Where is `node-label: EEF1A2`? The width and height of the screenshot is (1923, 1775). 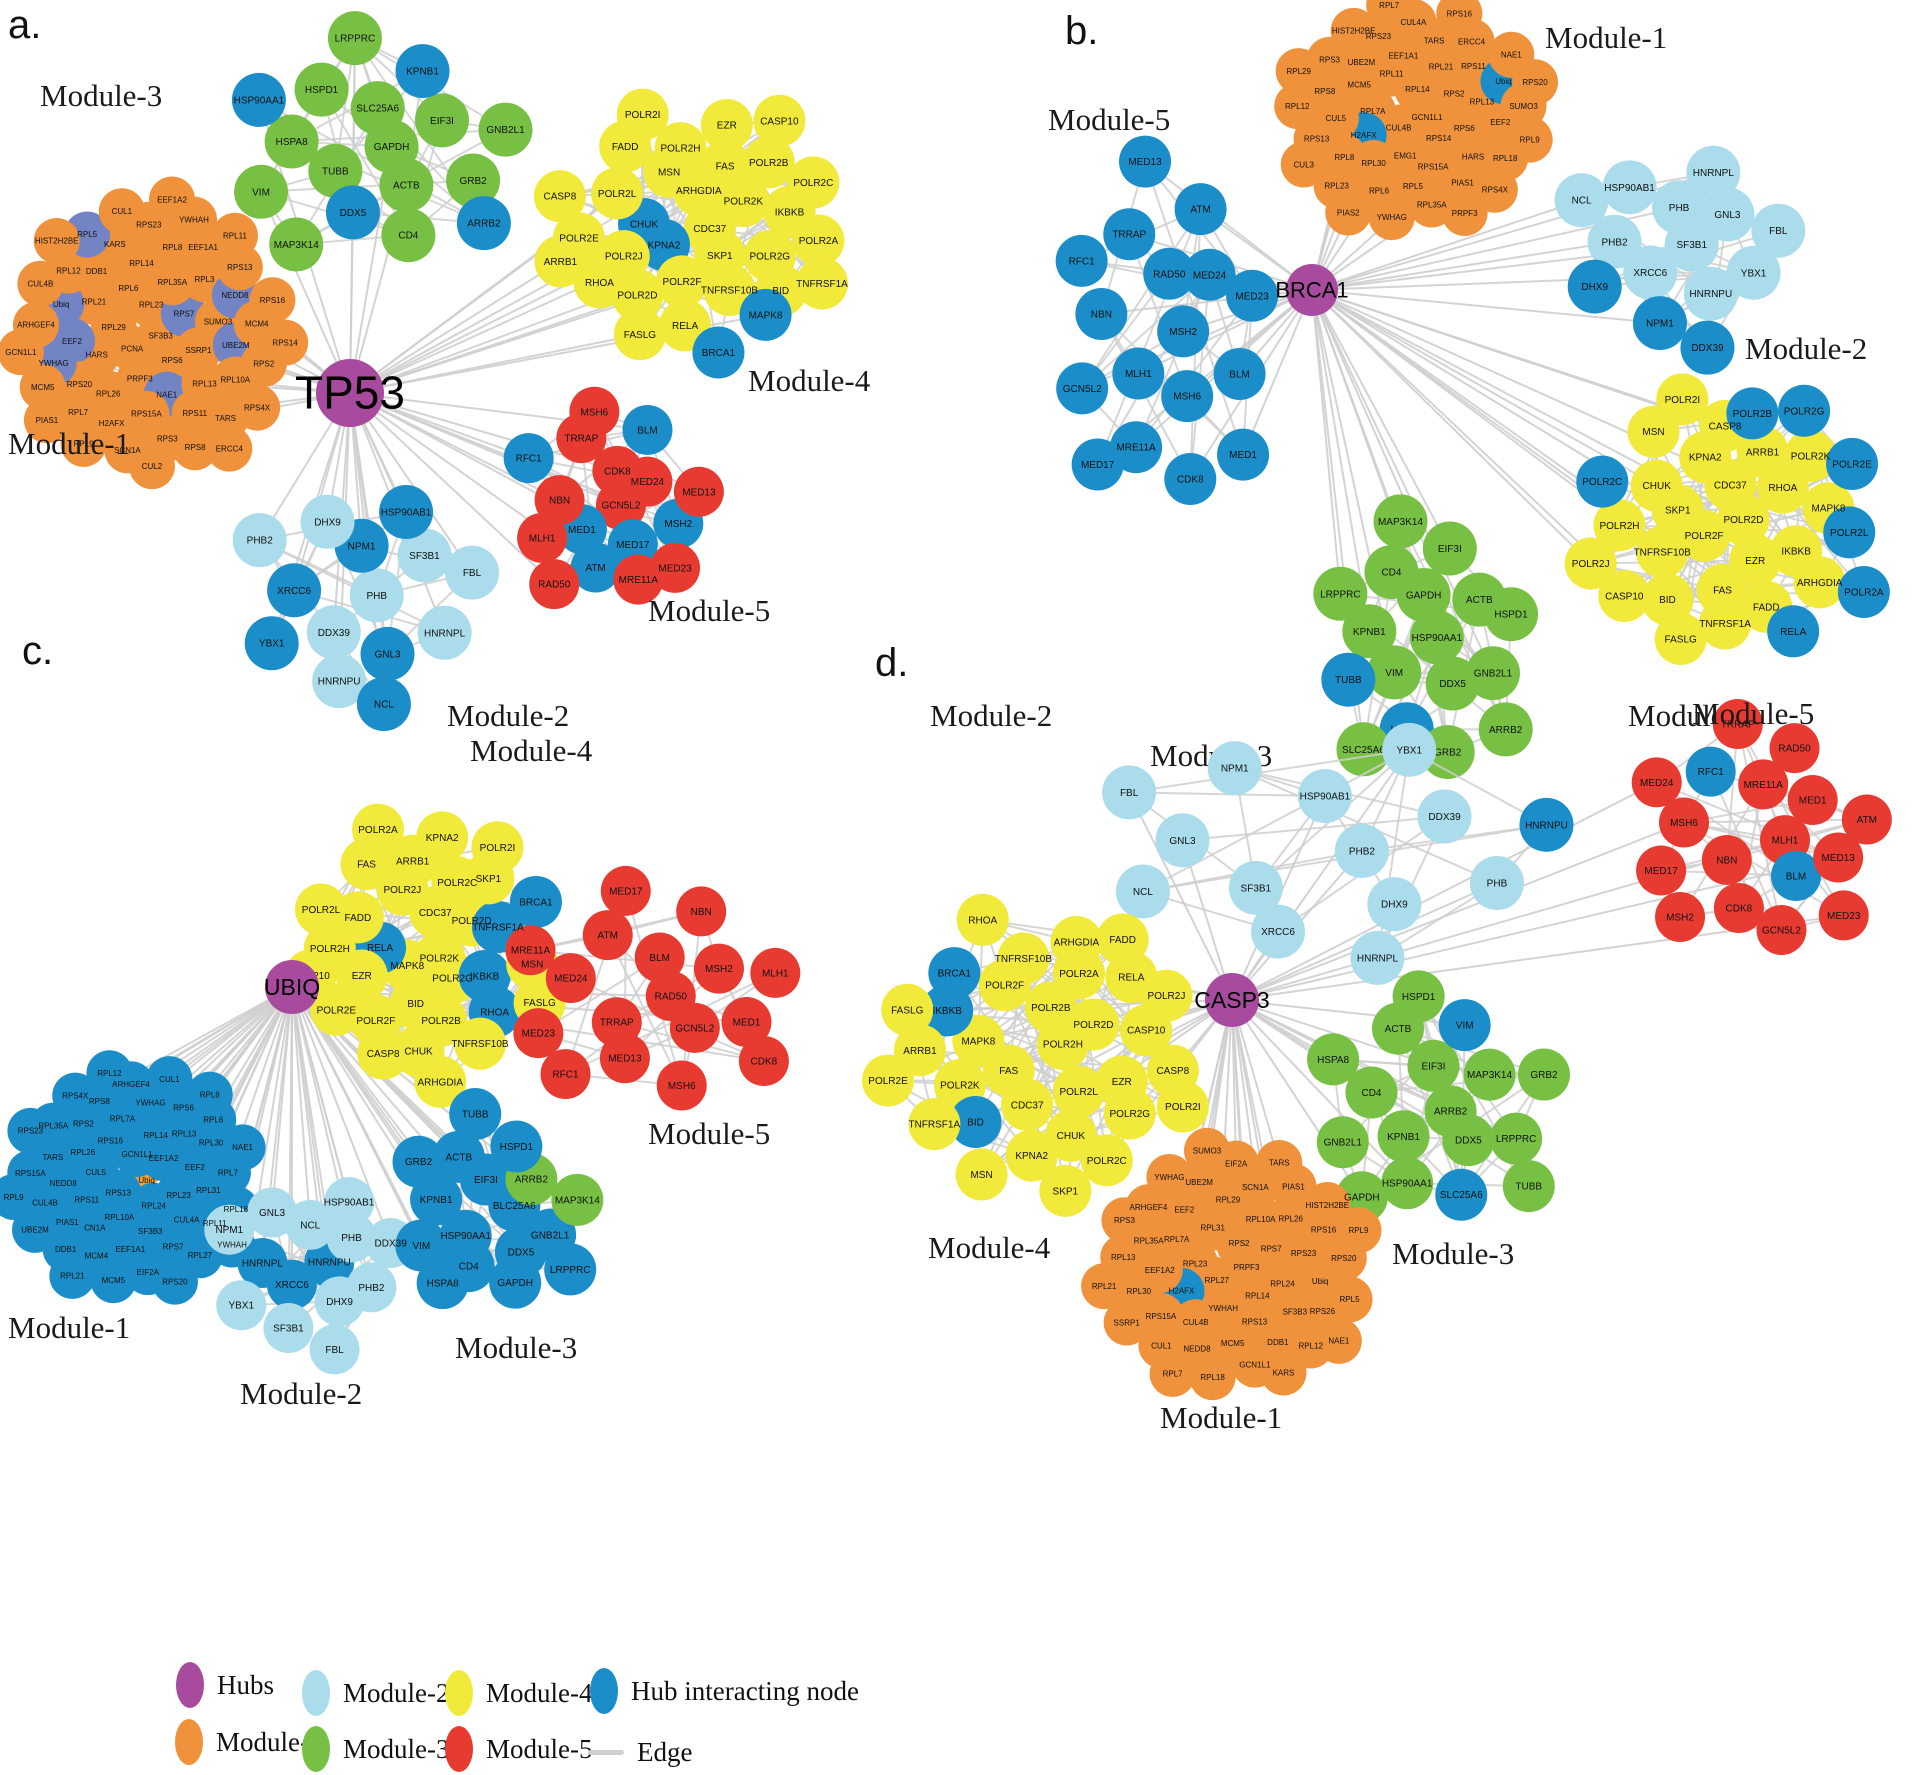
node-label: EEF1A2 is located at coordinates (164, 1158).